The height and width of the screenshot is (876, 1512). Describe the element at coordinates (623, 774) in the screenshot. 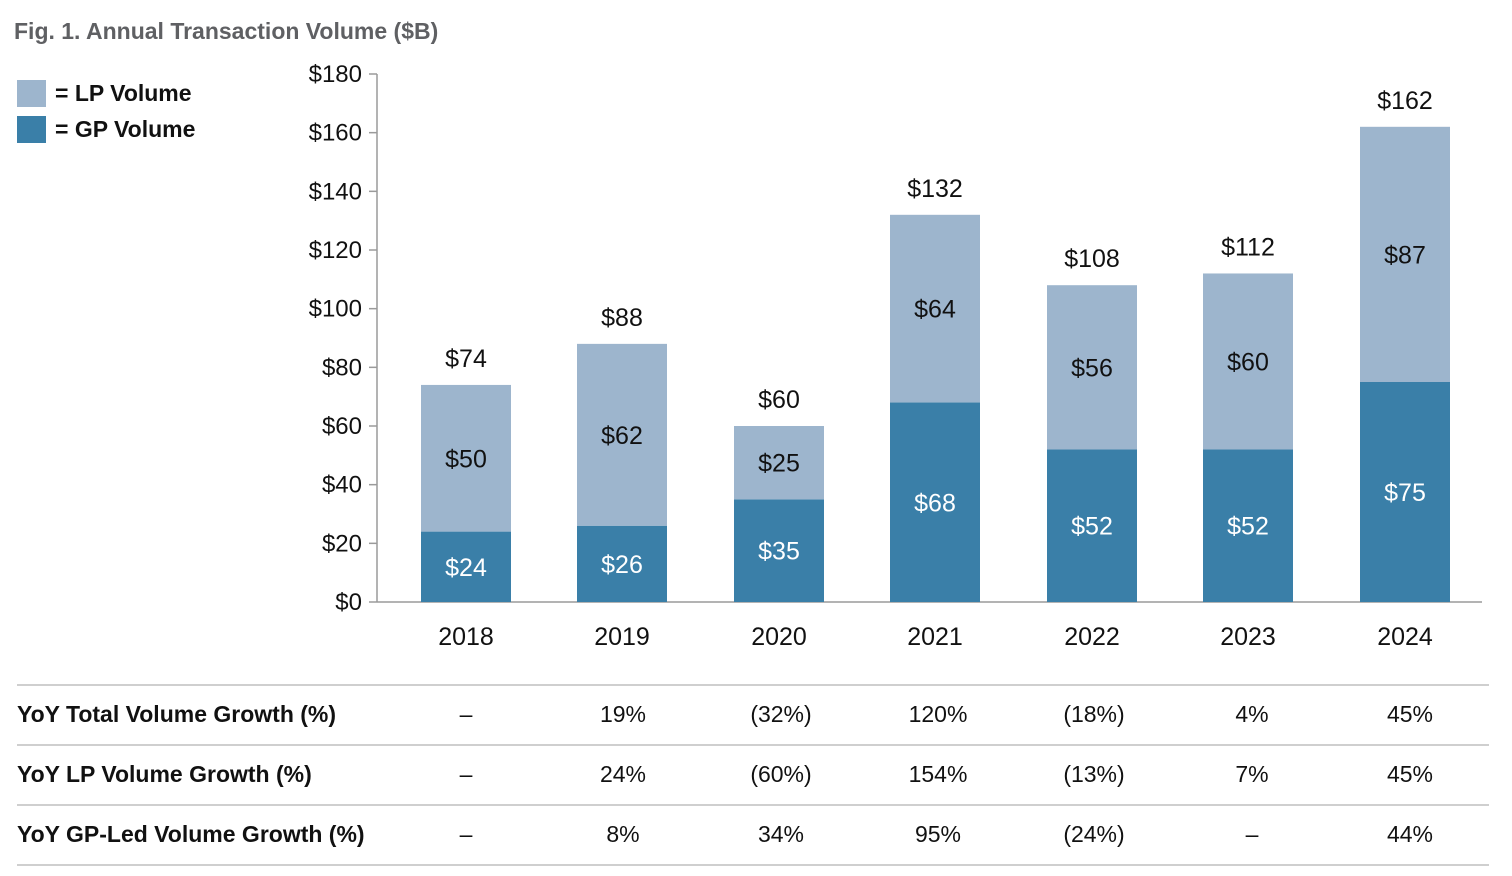

I see `table-cell: 24%` at that location.